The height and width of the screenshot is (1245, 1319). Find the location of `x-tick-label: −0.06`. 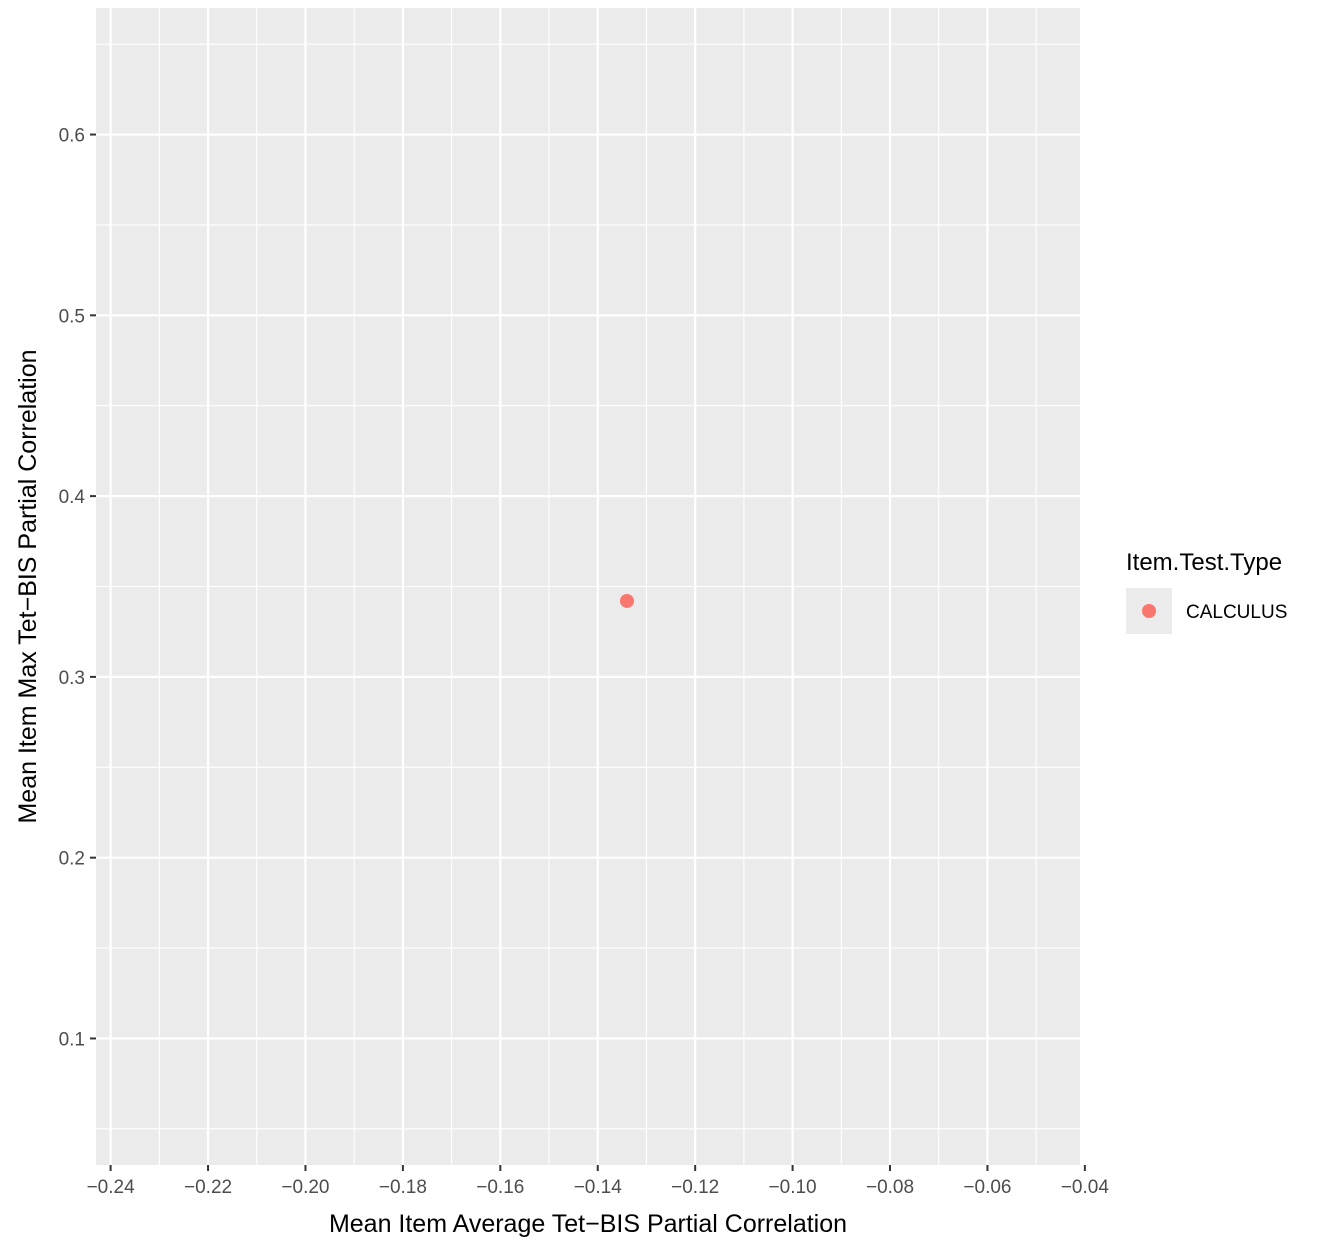

x-tick-label: −0.06 is located at coordinates (987, 1187).